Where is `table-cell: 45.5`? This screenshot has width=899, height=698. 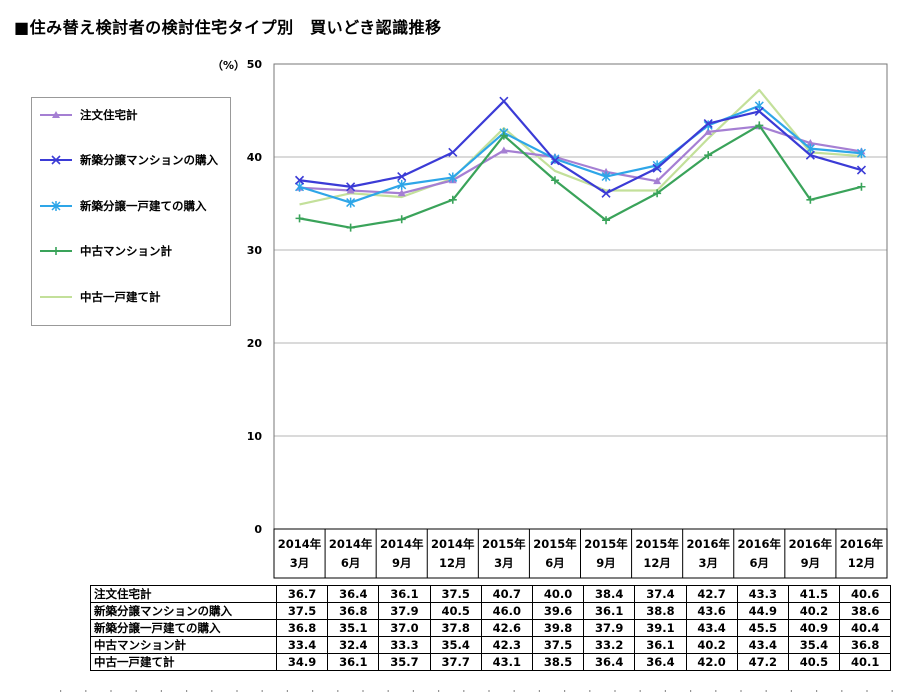 table-cell: 45.5 is located at coordinates (762, 628).